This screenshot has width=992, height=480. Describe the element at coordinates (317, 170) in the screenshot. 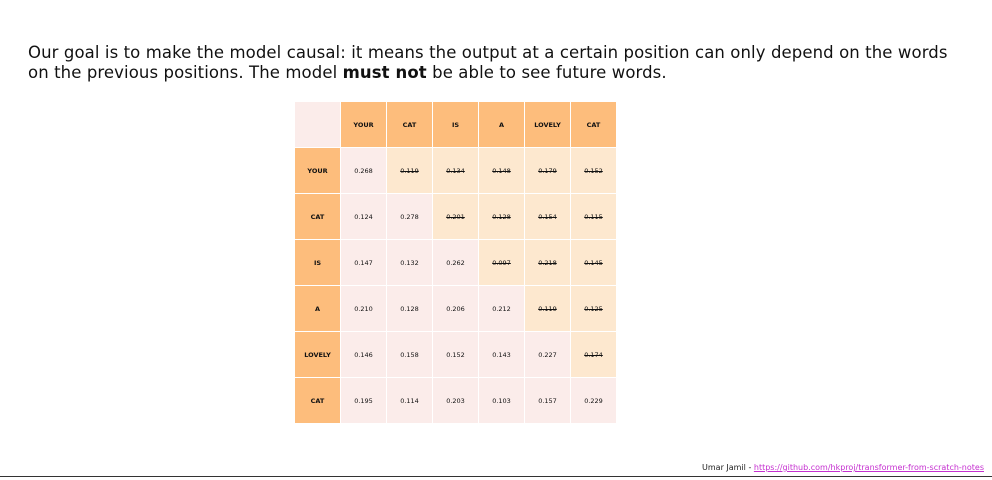

I see `row-header: YOUR` at that location.